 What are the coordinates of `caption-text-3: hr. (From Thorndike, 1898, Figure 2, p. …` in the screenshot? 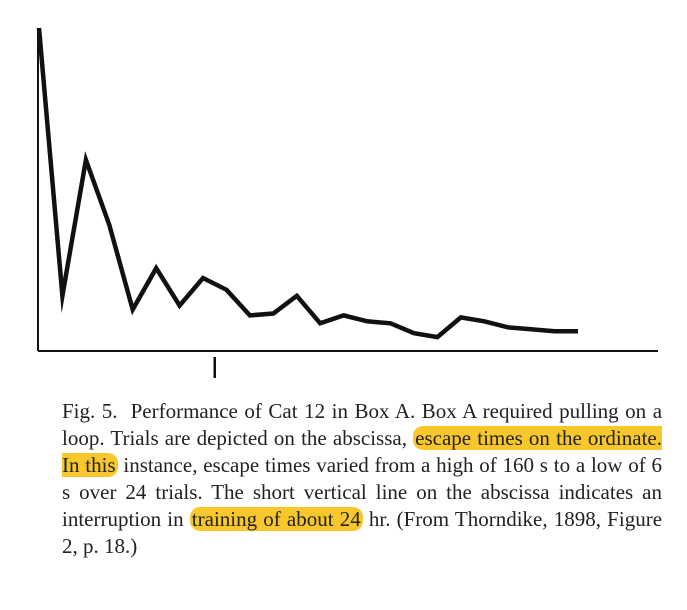 It's located at (362, 532).